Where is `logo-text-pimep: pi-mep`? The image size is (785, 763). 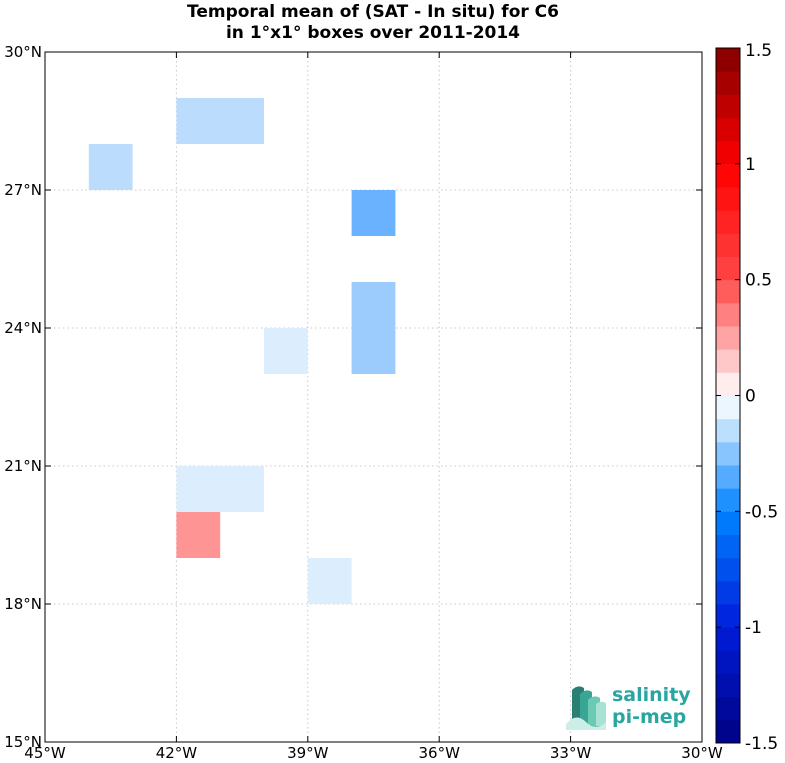
logo-text-pimep: pi-mep is located at coordinates (649, 717).